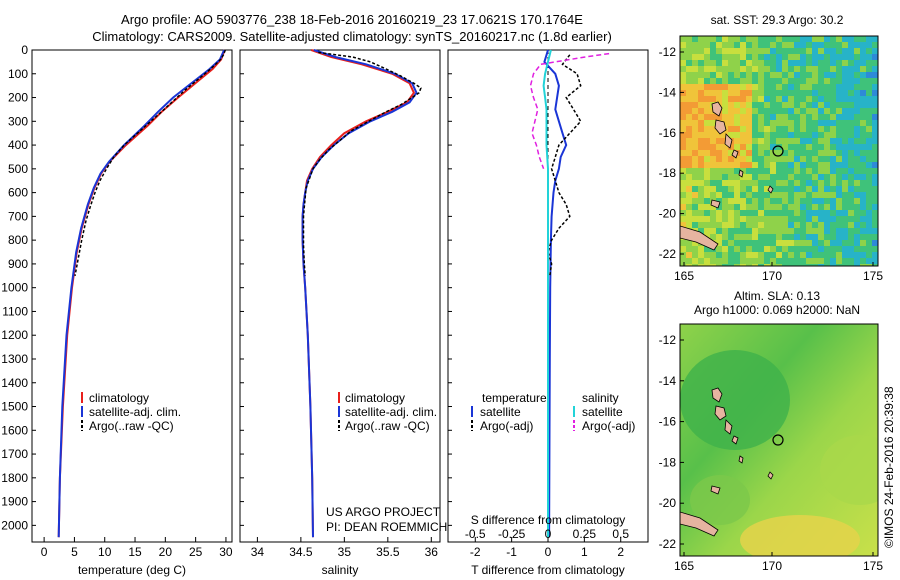 This screenshot has width=900, height=580. I want to click on map-y-tick-label: -12, so click(668, 52).